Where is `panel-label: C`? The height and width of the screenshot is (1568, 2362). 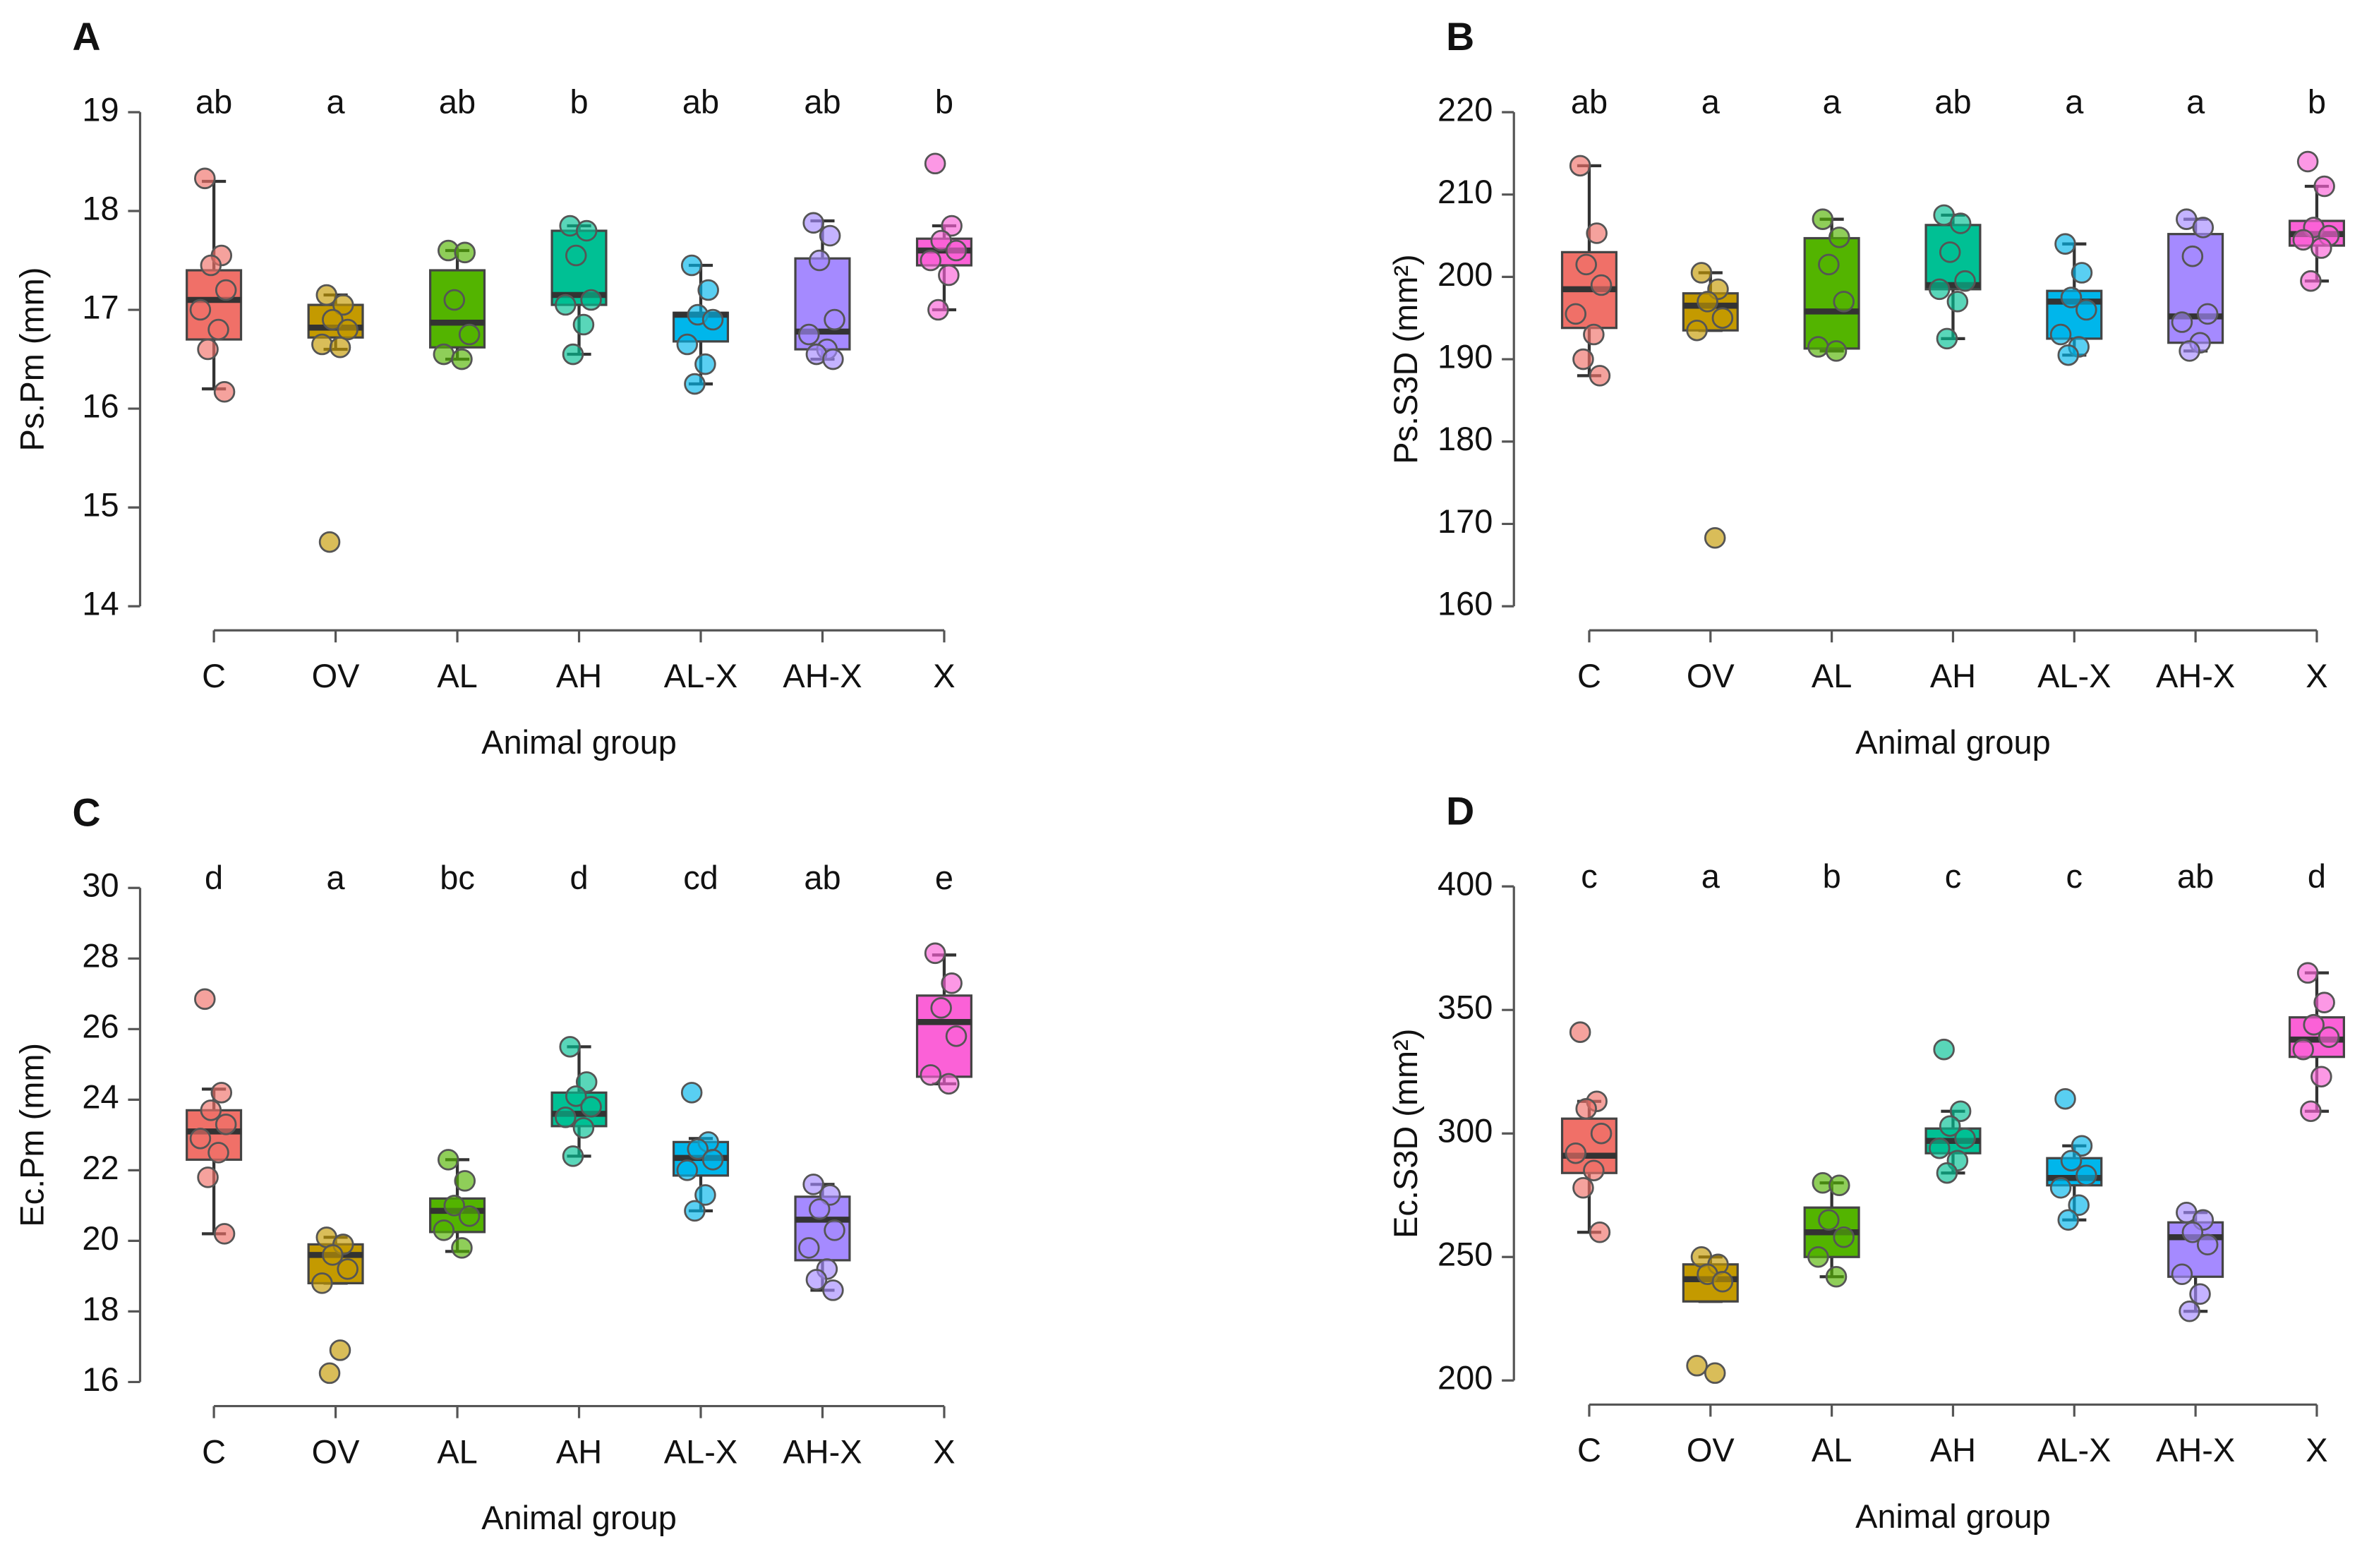
panel-label: C is located at coordinates (86, 812).